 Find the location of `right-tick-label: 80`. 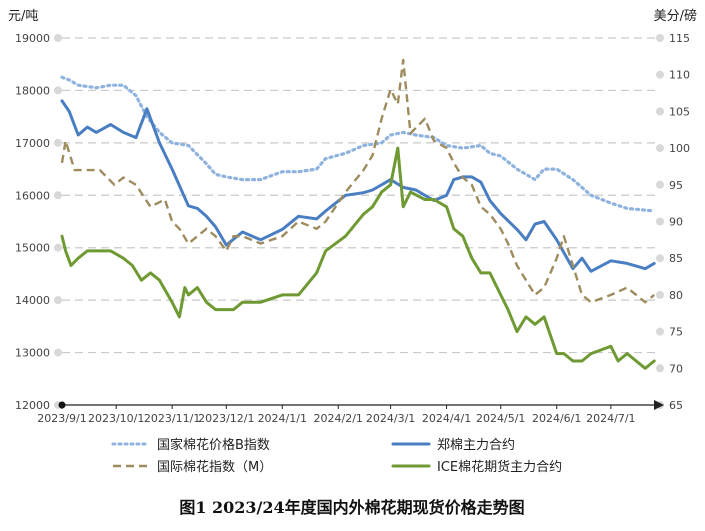

right-tick-label: 80 is located at coordinates (676, 295).